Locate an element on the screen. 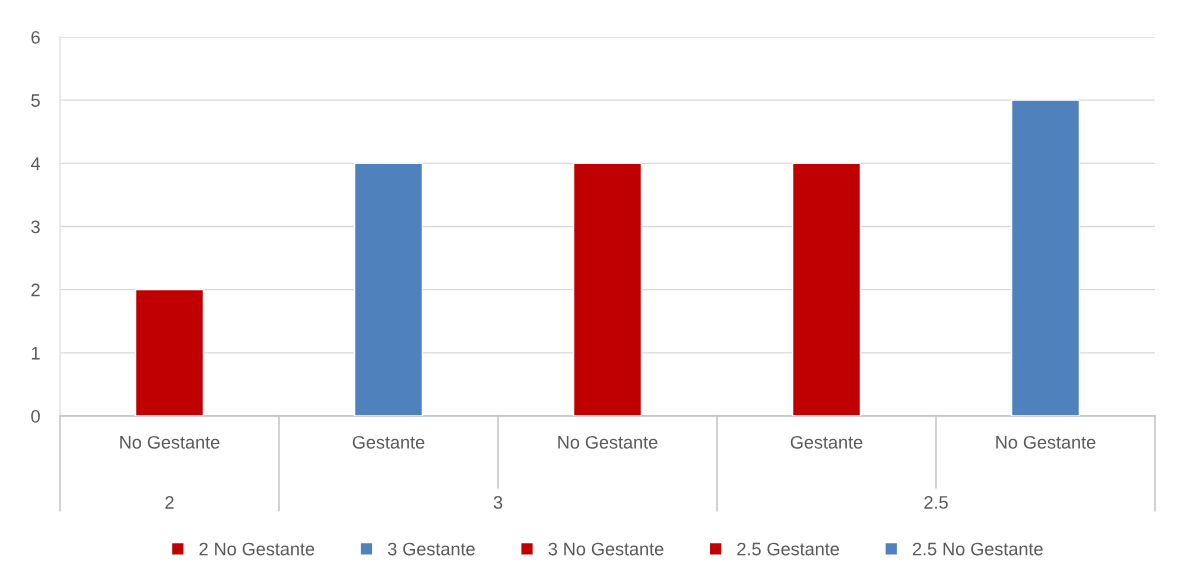 This screenshot has height=578, width=1183. y-tick-label: 6 is located at coordinates (35, 37).